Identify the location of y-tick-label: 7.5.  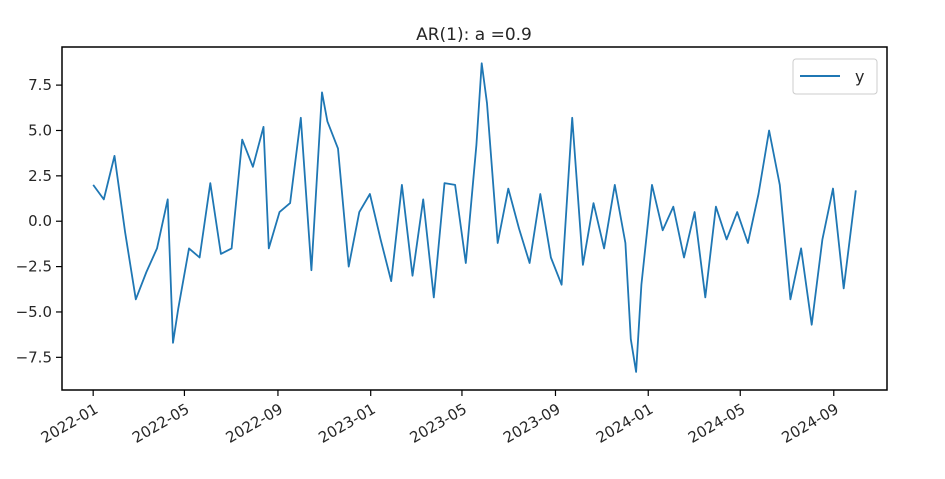
(40, 85).